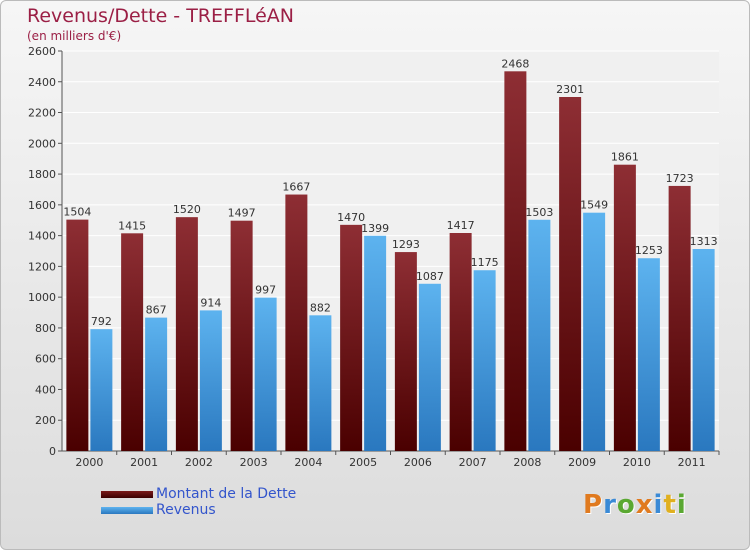 Image resolution: width=750 pixels, height=550 pixels. Describe the element at coordinates (42, 174) in the screenshot. I see `y-tick-label: 1800` at that location.